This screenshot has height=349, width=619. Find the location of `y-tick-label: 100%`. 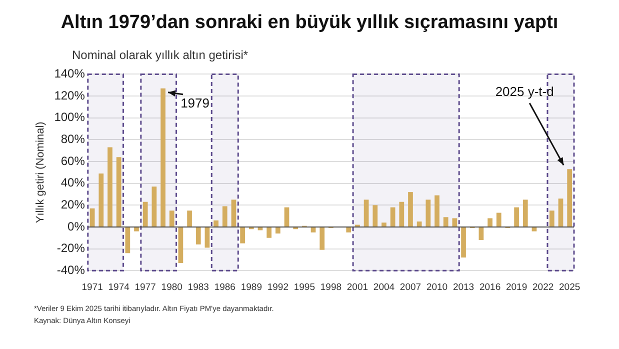

y-tick-label: 100% is located at coordinates (70, 117).